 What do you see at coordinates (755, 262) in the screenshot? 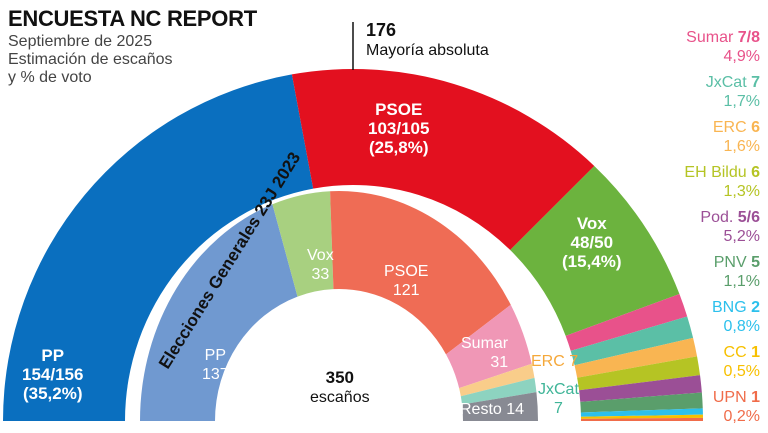
I see `legend-seats: 5` at bounding box center [755, 262].